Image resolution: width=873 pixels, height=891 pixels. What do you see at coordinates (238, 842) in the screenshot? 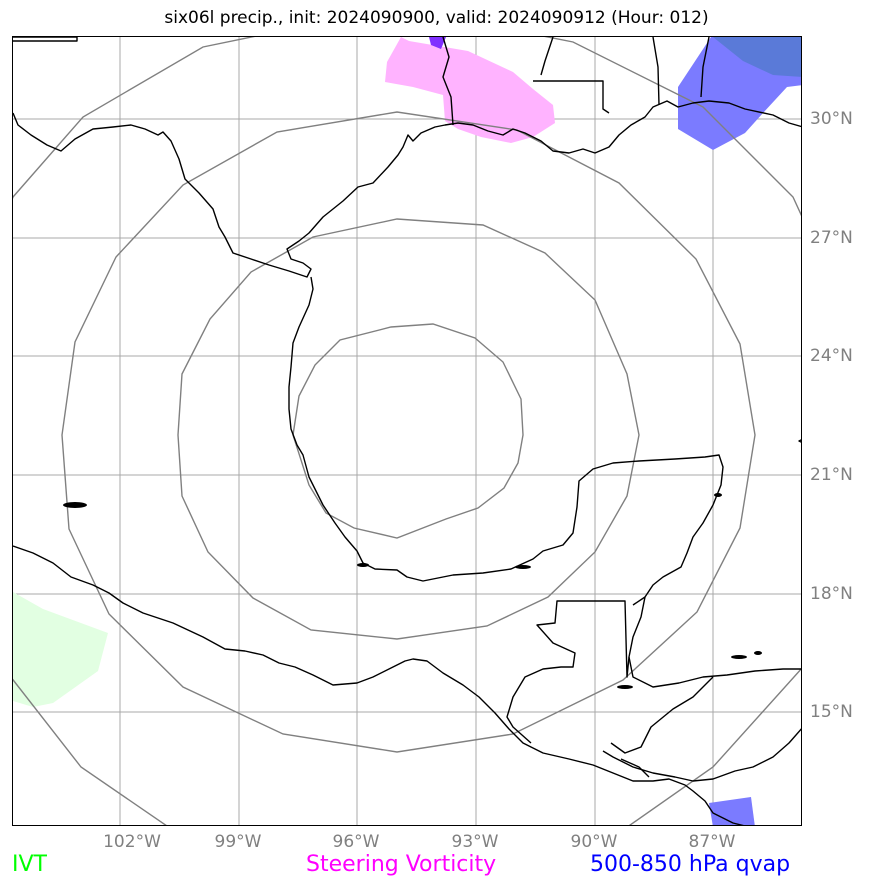
I see `lon-label-99w: 99°W` at bounding box center [238, 842].